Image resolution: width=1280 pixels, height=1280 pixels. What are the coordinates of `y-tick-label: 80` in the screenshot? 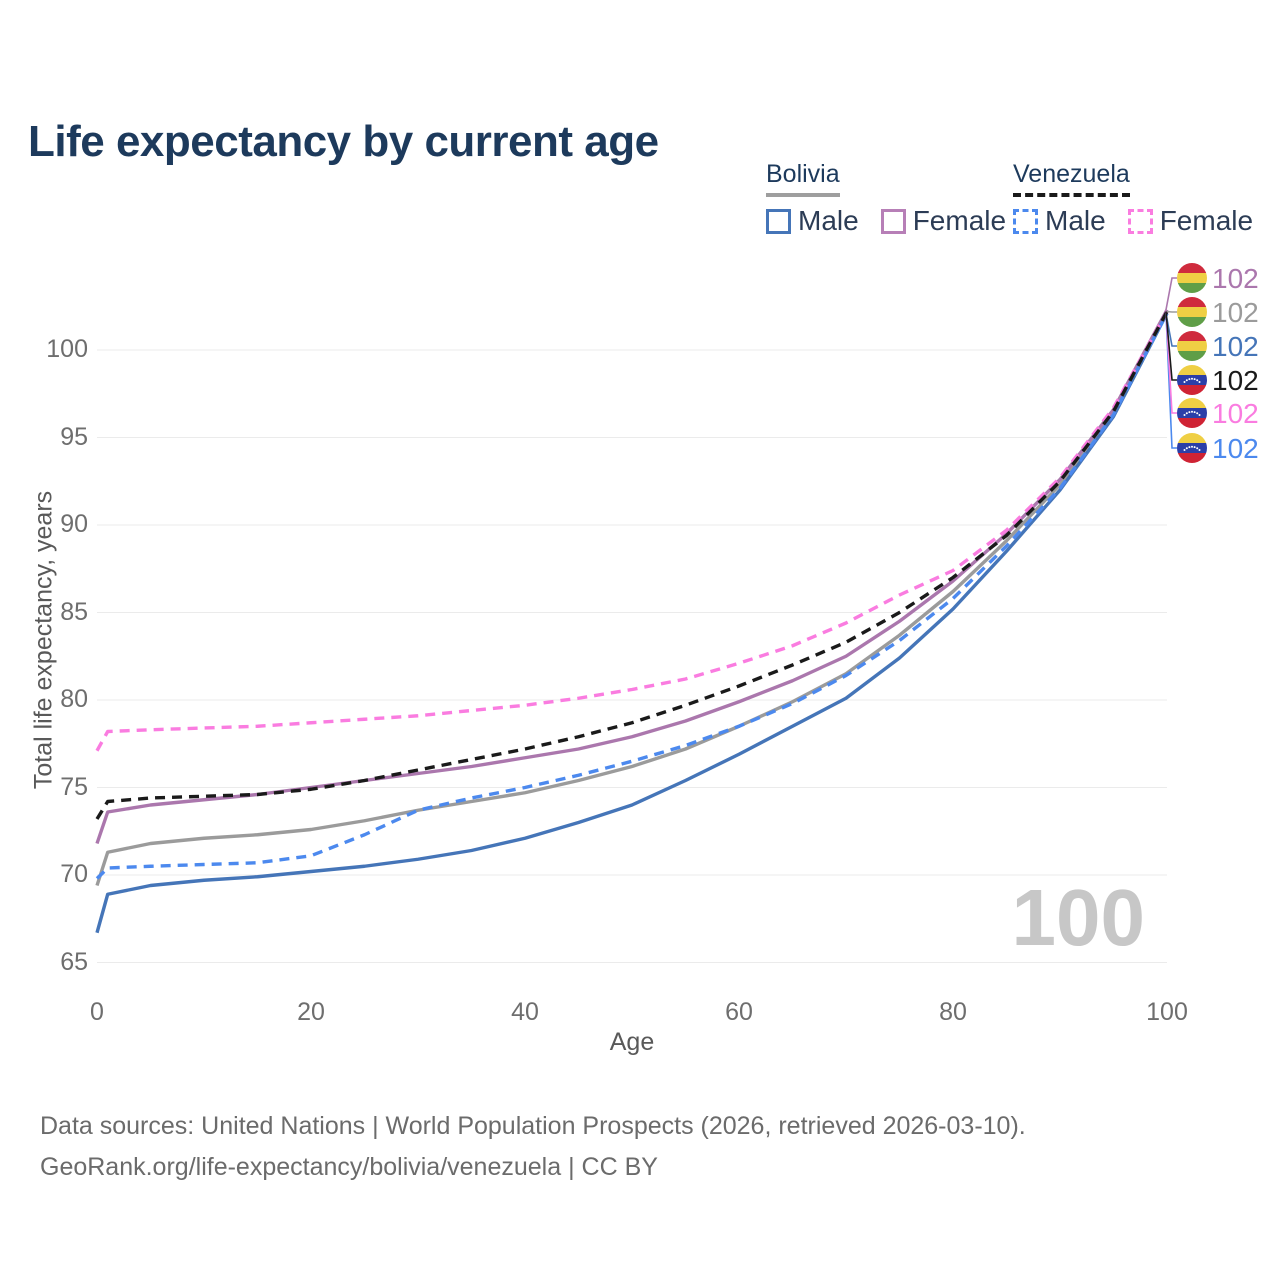 It's located at (74, 699).